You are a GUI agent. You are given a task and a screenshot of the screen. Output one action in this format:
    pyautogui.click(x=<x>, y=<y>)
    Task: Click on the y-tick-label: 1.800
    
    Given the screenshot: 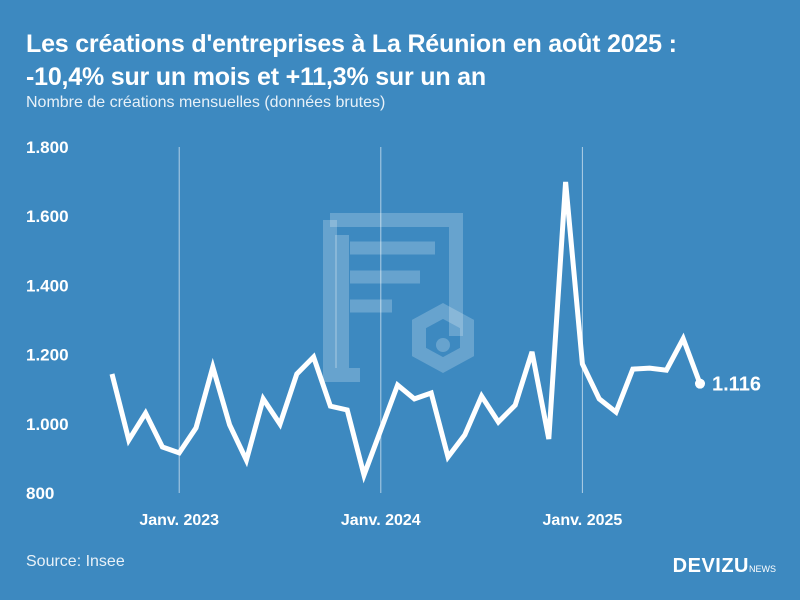 What is the action you would take?
    pyautogui.click(x=47, y=147)
    